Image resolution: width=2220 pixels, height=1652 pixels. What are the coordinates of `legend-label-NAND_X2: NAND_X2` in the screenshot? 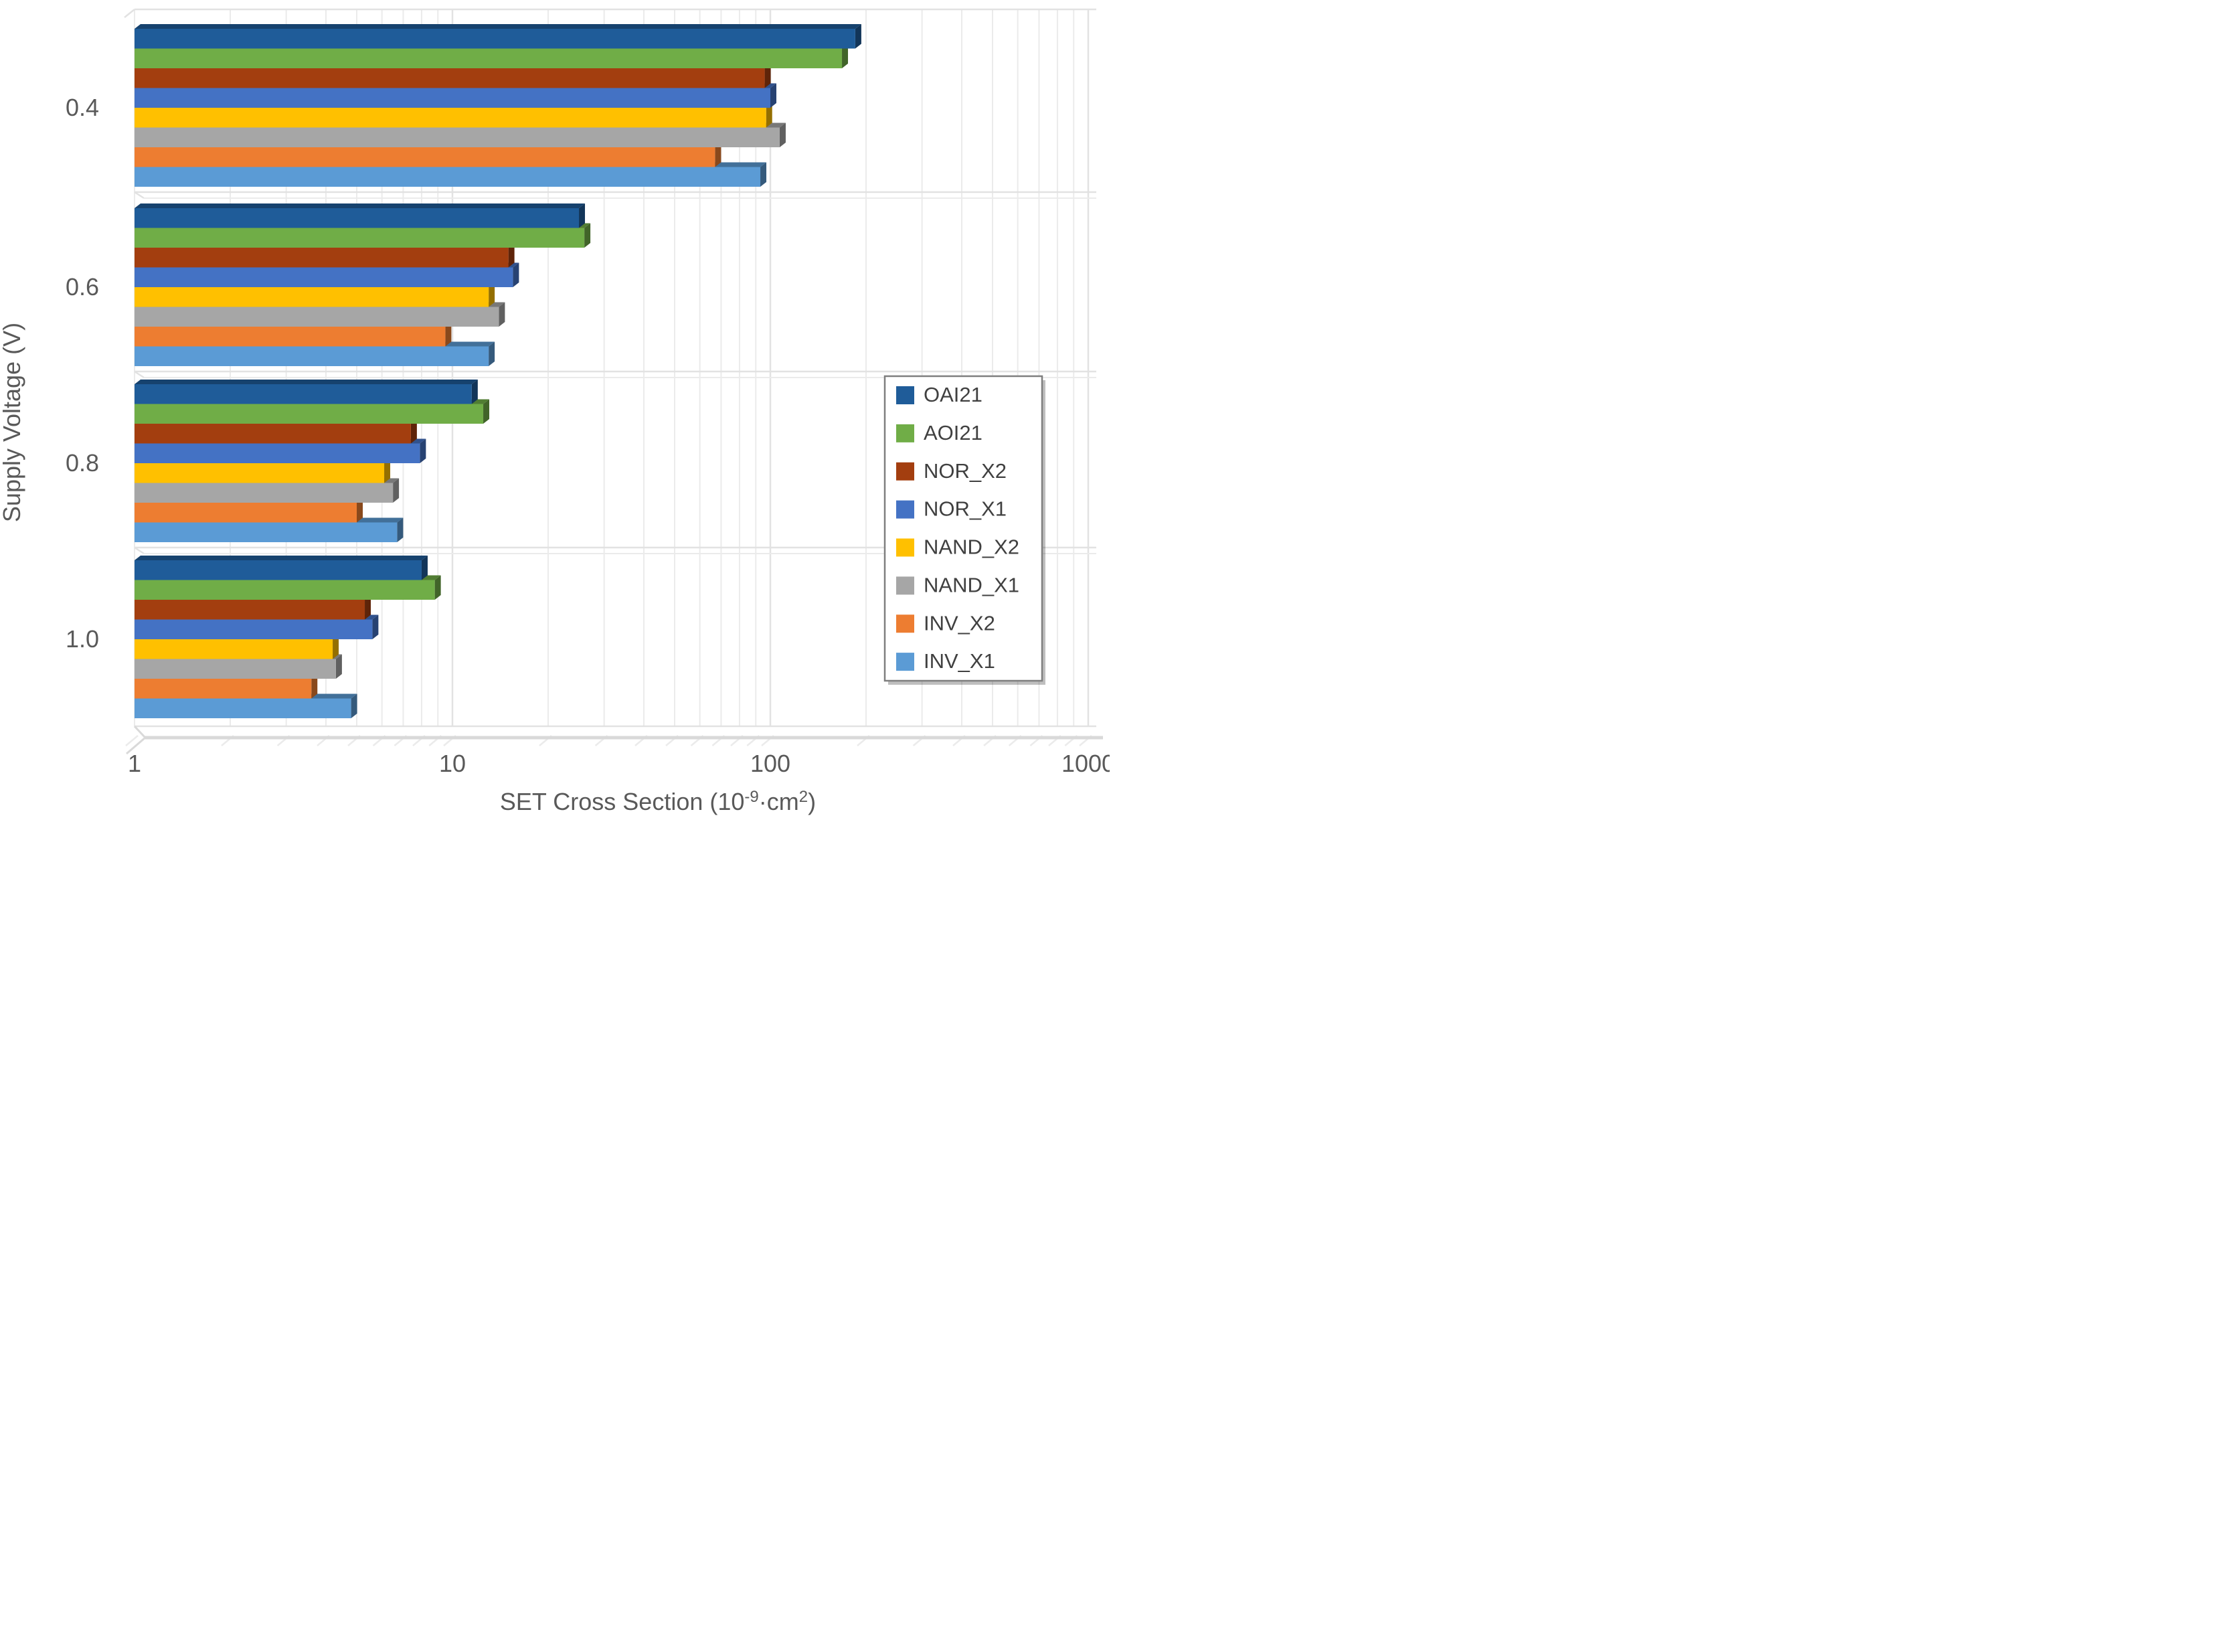 It's located at (972, 547).